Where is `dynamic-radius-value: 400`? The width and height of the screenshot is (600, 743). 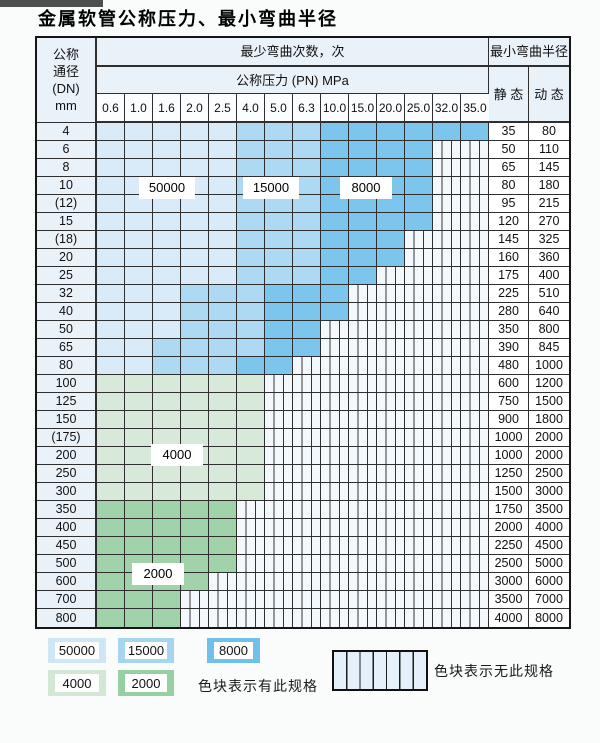
dynamic-radius-value: 400 is located at coordinates (549, 276).